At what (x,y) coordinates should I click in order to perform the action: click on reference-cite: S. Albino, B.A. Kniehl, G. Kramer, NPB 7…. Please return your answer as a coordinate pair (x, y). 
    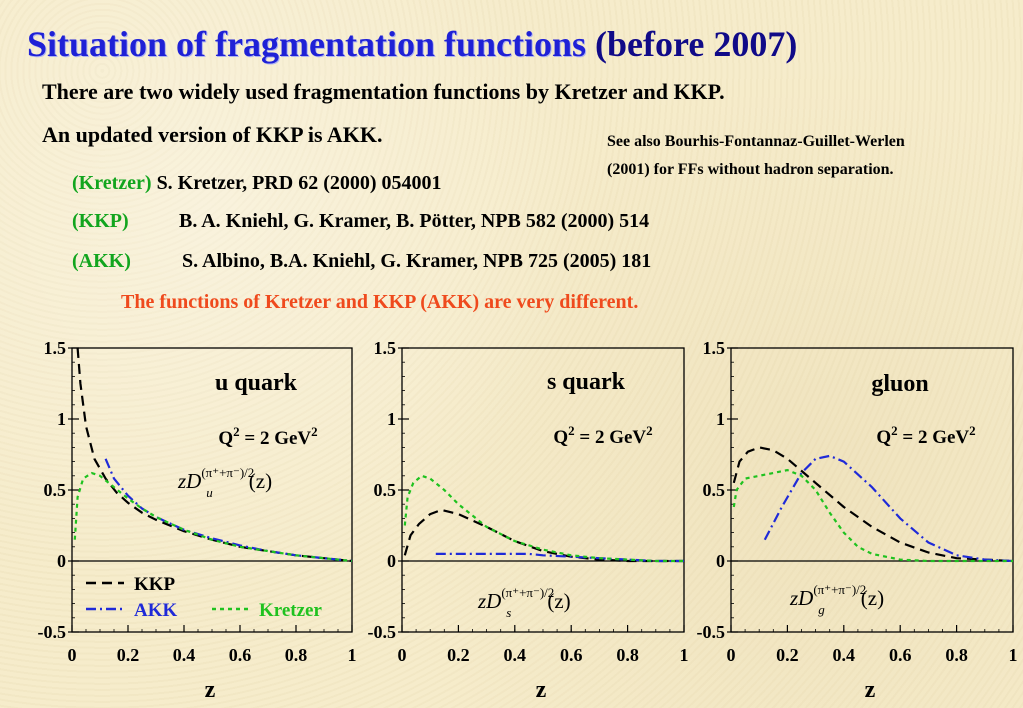
    Looking at the image, I should click on (417, 261).